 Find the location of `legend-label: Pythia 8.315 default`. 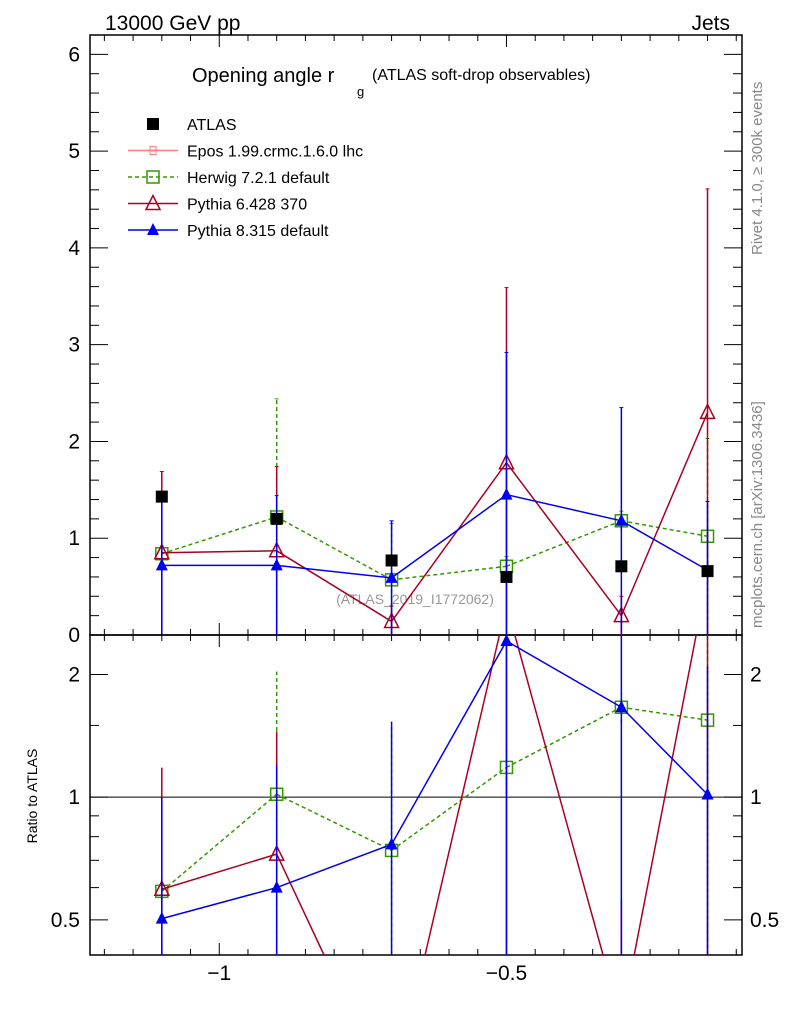

legend-label: Pythia 8.315 default is located at coordinates (258, 231).